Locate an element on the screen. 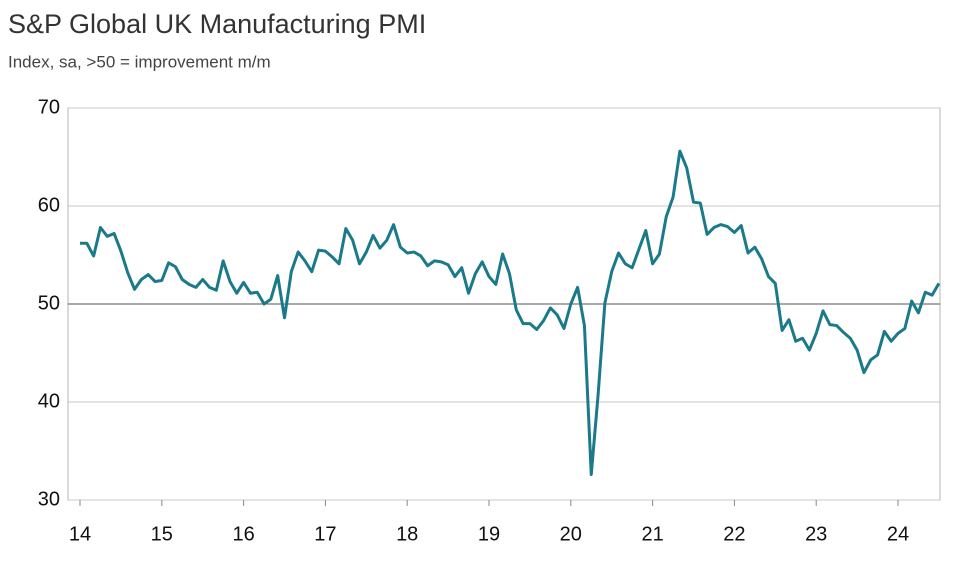 This screenshot has height=562, width=975. x-tick-label: 14 is located at coordinates (80, 534).